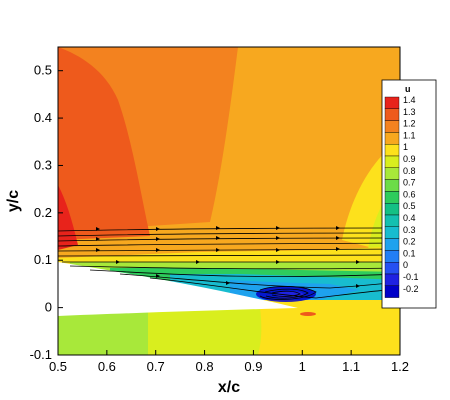 The height and width of the screenshot is (400, 450). What do you see at coordinates (409, 124) in the screenshot?
I see `legend-label: 1.2` at bounding box center [409, 124].